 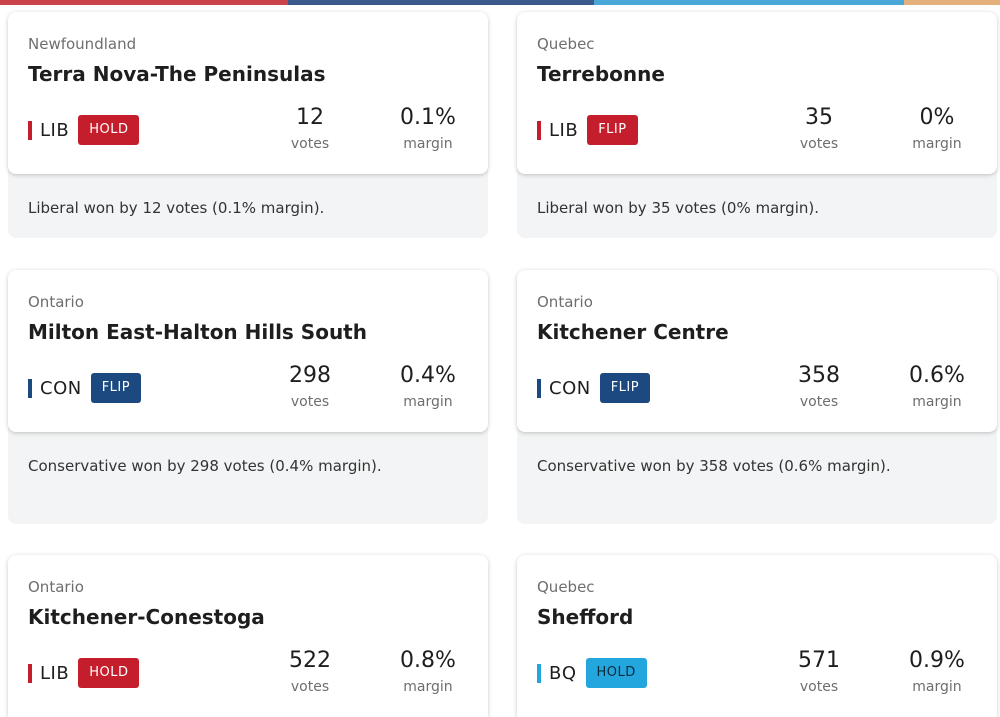 I want to click on party-result: BQ HOLD, so click(x=592, y=673).